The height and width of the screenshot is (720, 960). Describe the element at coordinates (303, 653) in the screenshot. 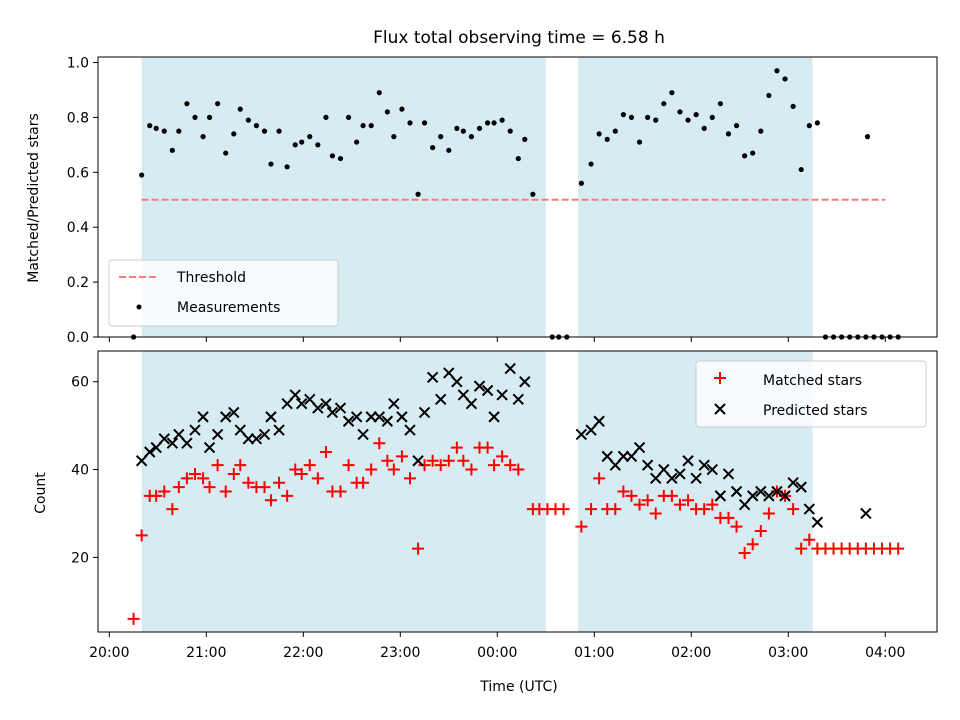

I see `x-tick-label: 22:00` at that location.